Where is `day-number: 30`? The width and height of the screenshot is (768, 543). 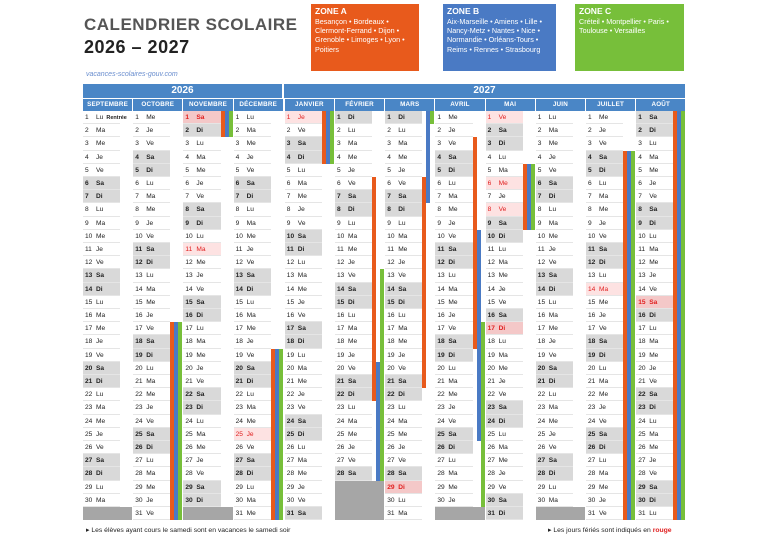 day-number: 30 is located at coordinates (592, 500).